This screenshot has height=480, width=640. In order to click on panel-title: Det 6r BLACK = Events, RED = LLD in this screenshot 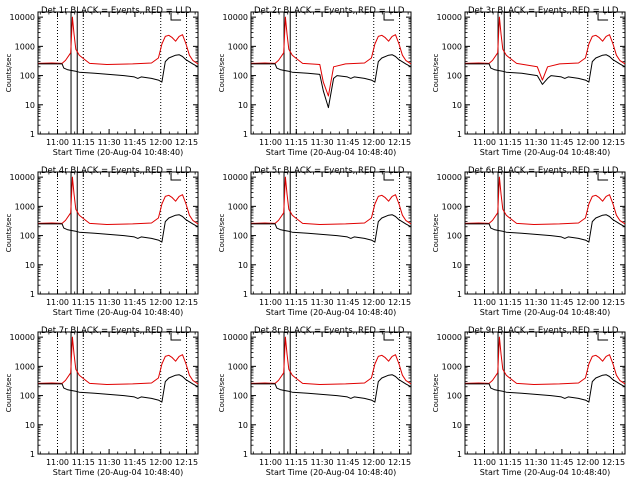, I will do `click(543, 171)`.